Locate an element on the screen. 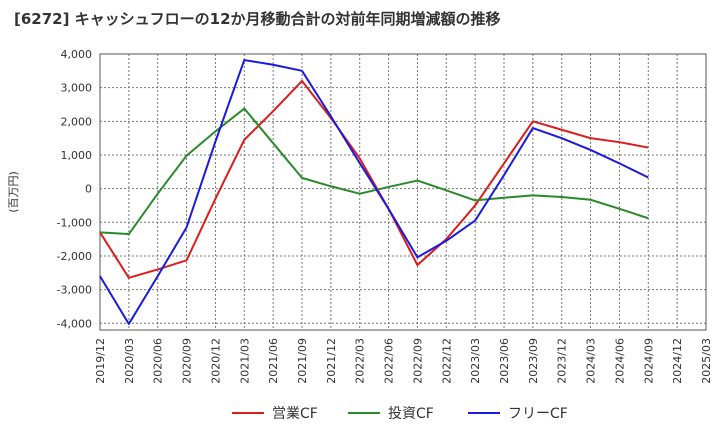  x-tick-label: 2020/12 is located at coordinates (215, 361).